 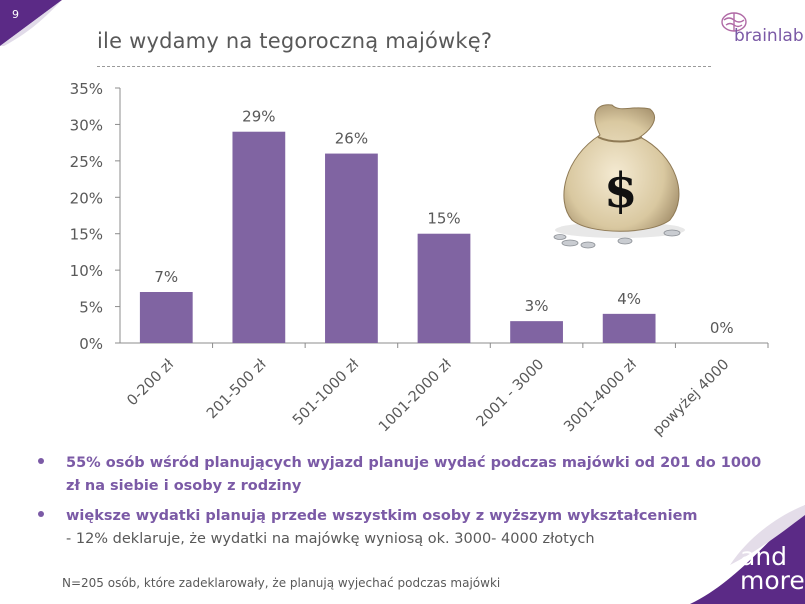 I want to click on x-tick-label: 2001 - 3000, so click(x=511, y=394).